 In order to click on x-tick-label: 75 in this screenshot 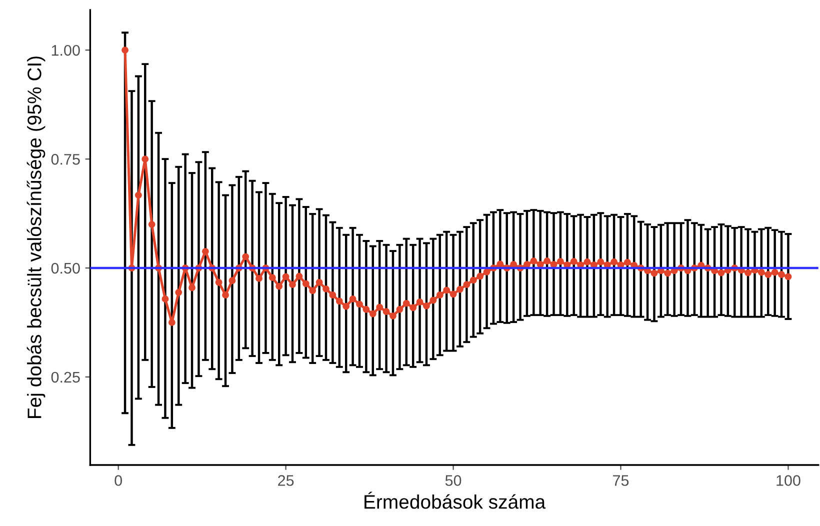, I will do `click(621, 480)`.